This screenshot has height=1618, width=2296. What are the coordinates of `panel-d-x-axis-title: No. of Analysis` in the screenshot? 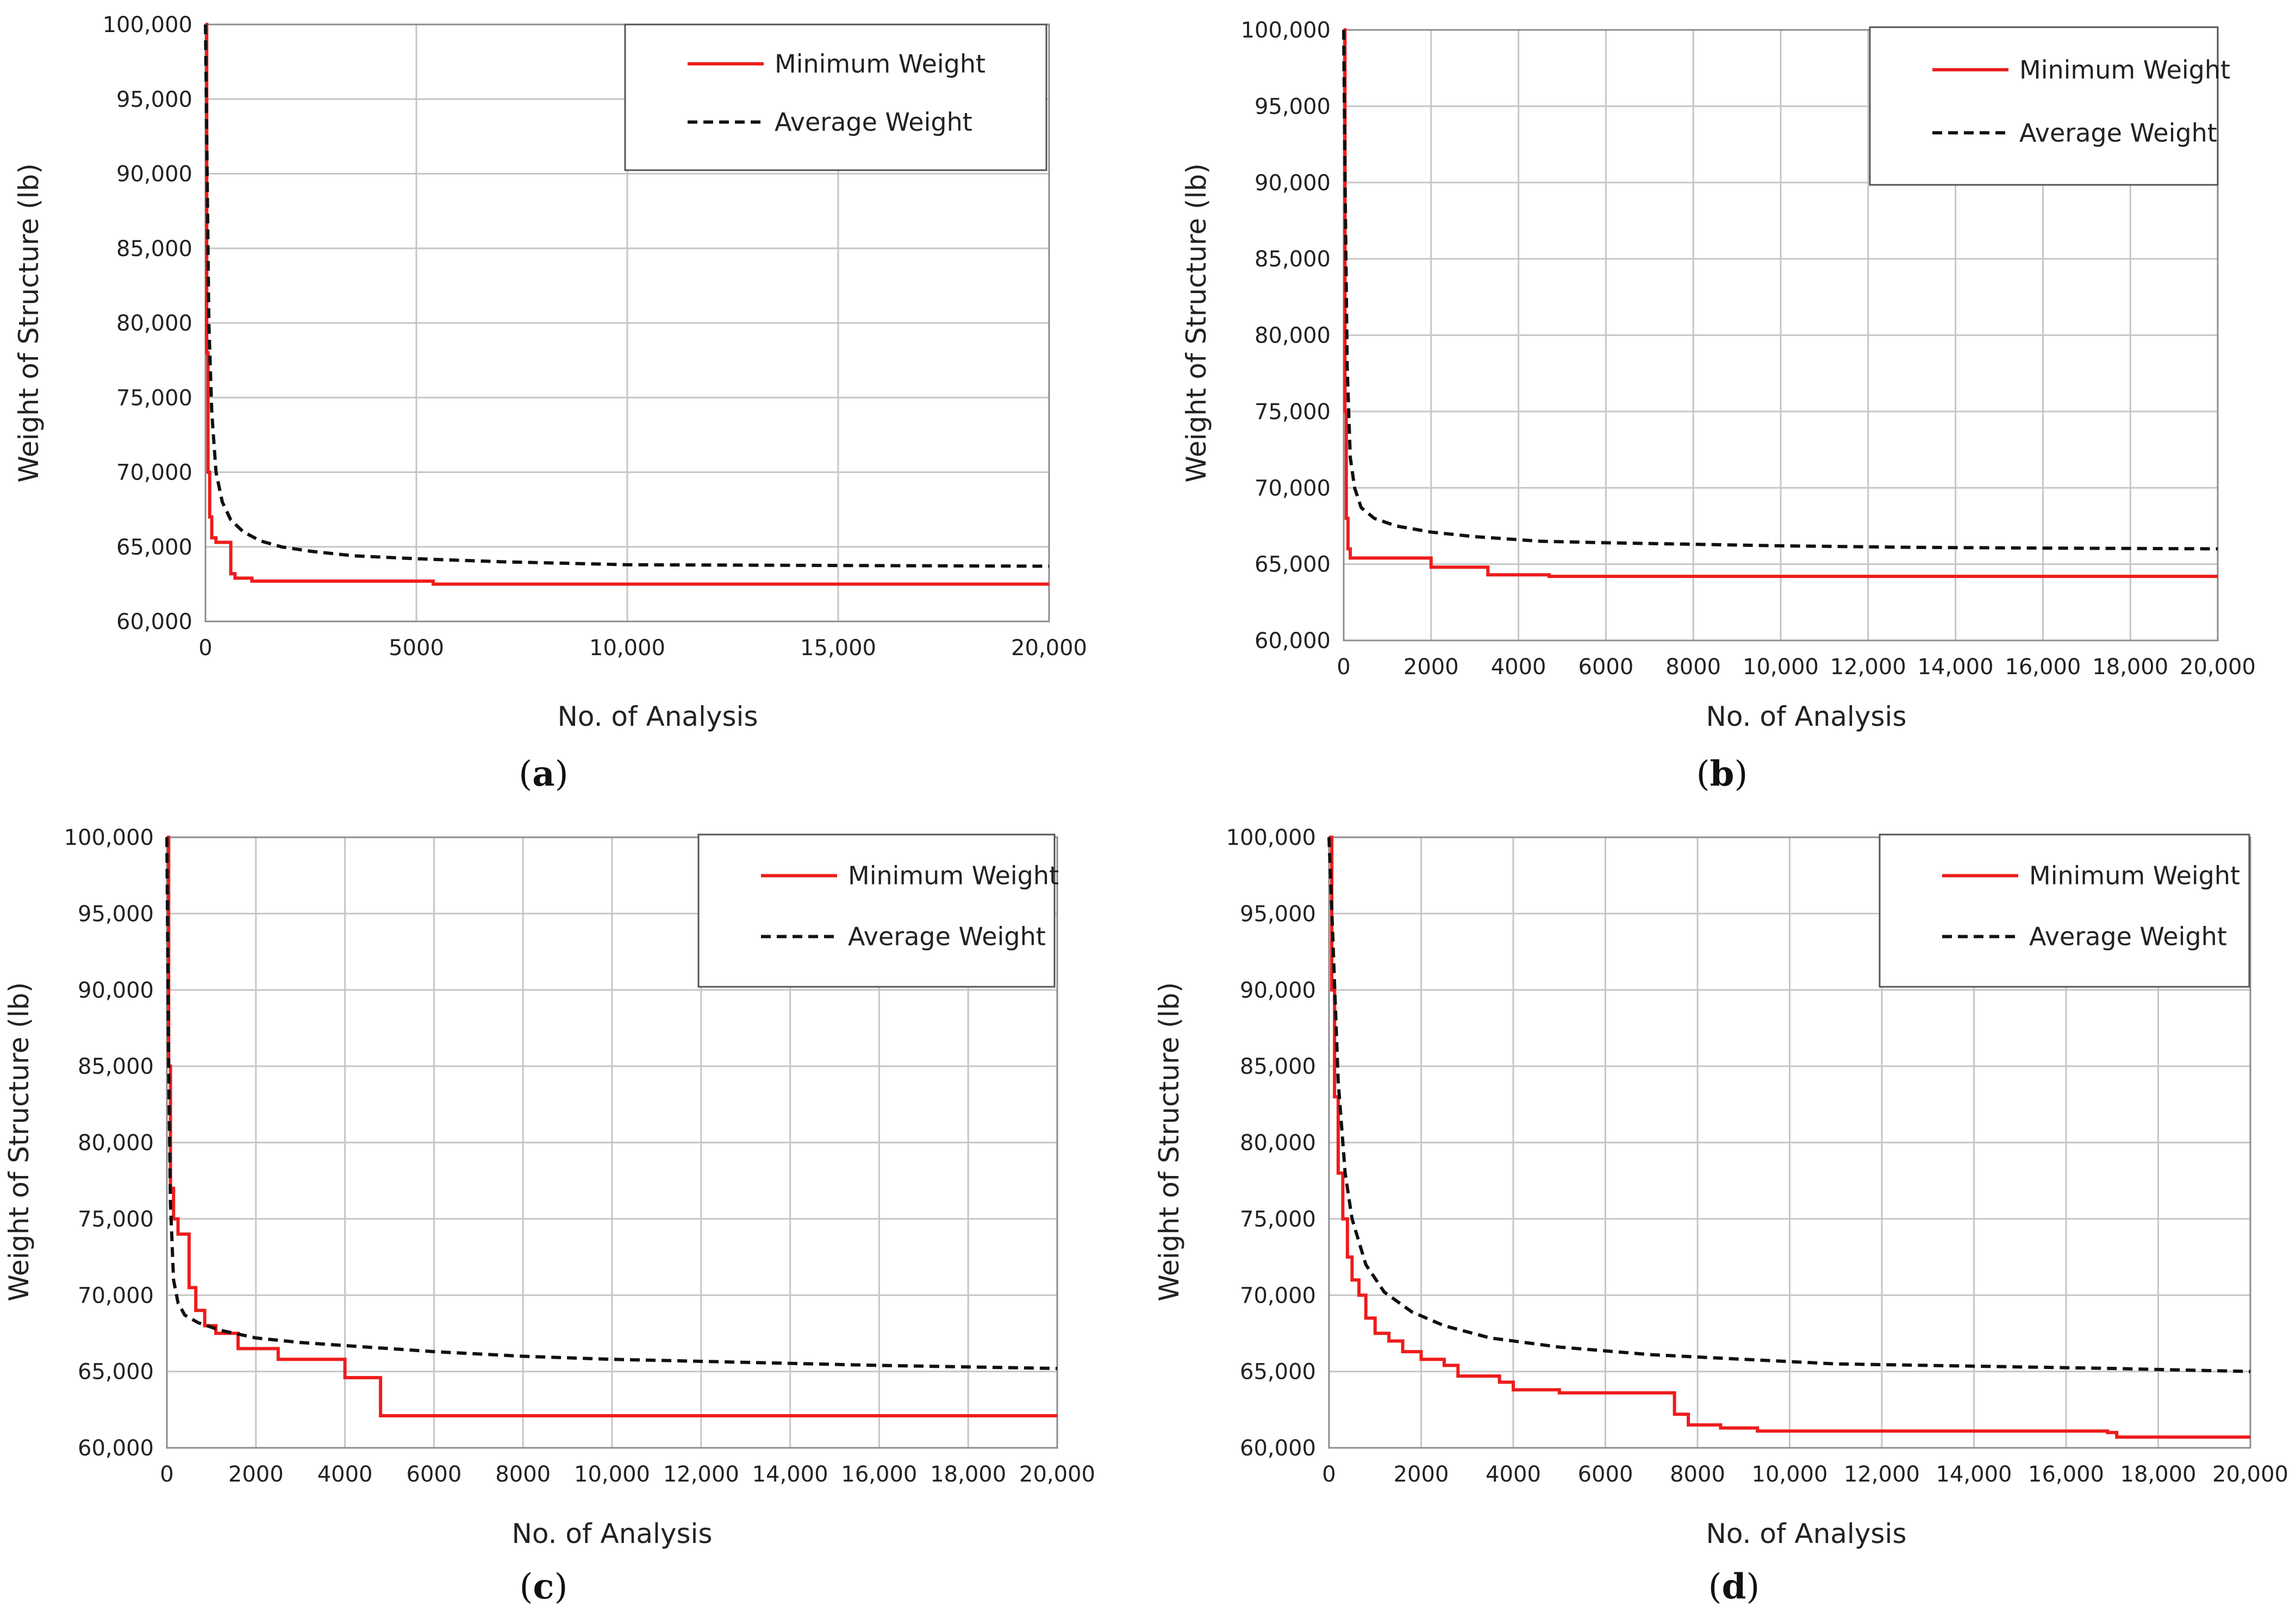 It's located at (1806, 1533).